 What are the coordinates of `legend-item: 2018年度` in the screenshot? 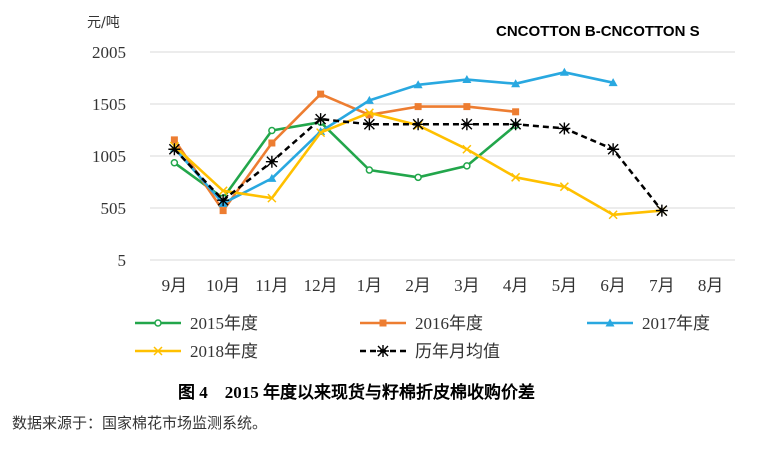 It's located at (196, 351).